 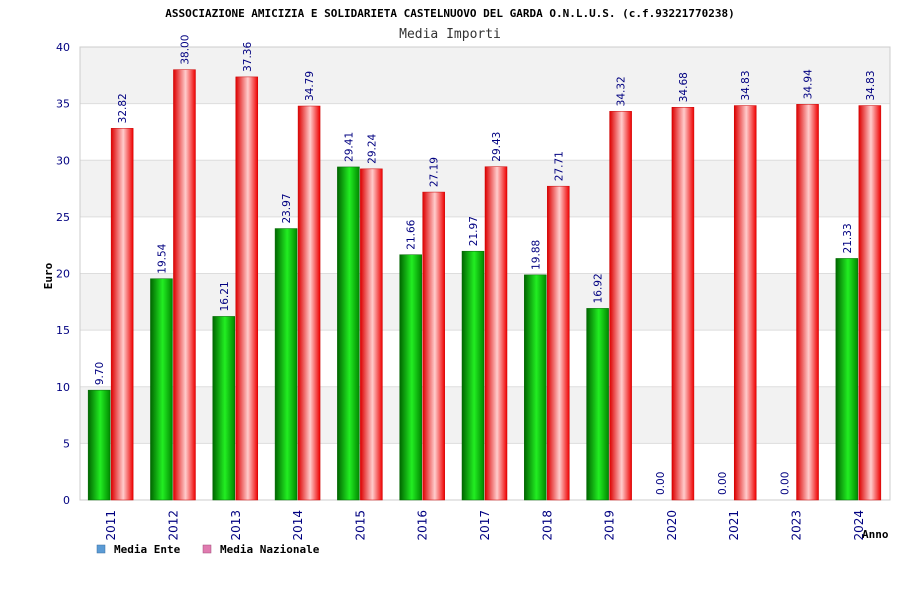 I want to click on value-label-media-nazionale: 34.68, so click(x=684, y=87).